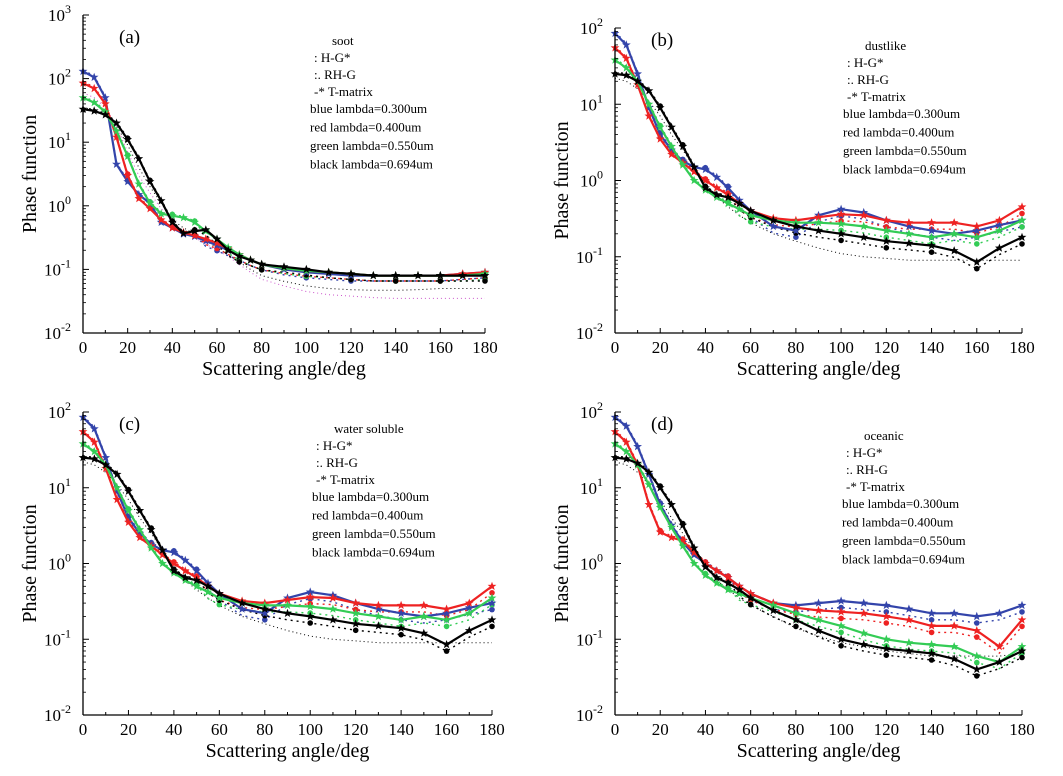 The width and height of the screenshot is (1063, 776). Describe the element at coordinates (615, 347) in the screenshot. I see `x-tick-label: 0` at that location.